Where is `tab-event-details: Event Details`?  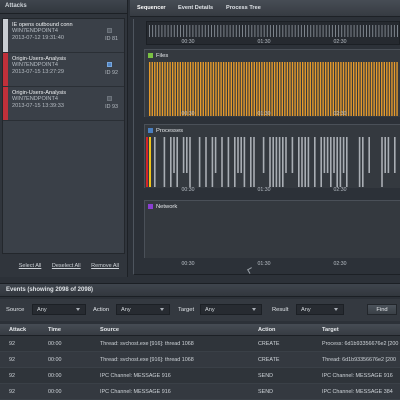 tab-event-details: Event Details is located at coordinates (196, 8).